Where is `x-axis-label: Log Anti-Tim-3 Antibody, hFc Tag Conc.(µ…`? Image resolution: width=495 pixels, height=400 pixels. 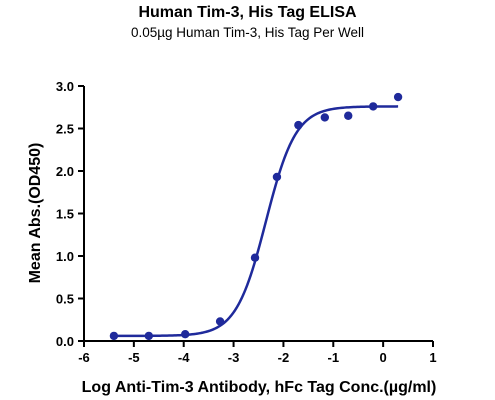 x-axis-label: Log Anti-Tim-3 Antibody, hFc Tag Conc.(µ… is located at coordinates (259, 387).